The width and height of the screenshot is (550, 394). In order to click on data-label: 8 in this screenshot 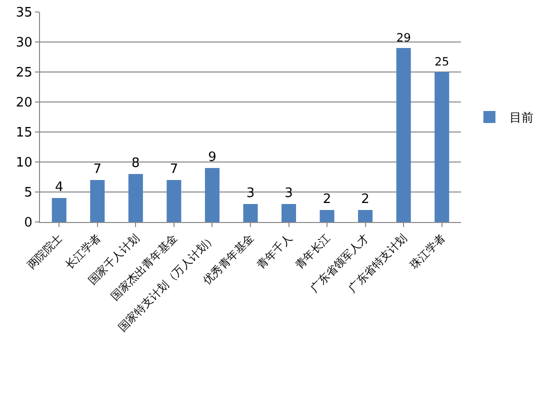, I will do `click(136, 163)`.